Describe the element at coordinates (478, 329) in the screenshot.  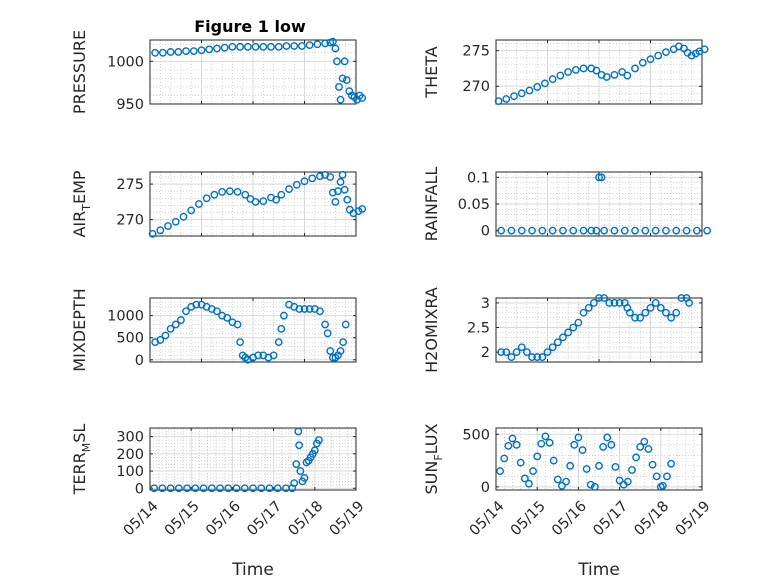
I see `y-tick-label: 2.5` at that location.